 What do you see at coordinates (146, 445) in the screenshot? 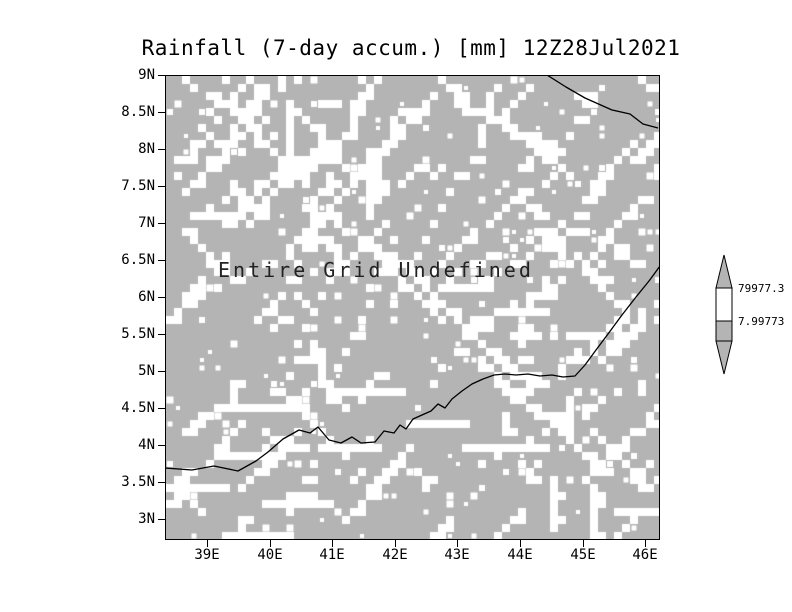
I see `y-tick-label: 4N` at bounding box center [146, 445].